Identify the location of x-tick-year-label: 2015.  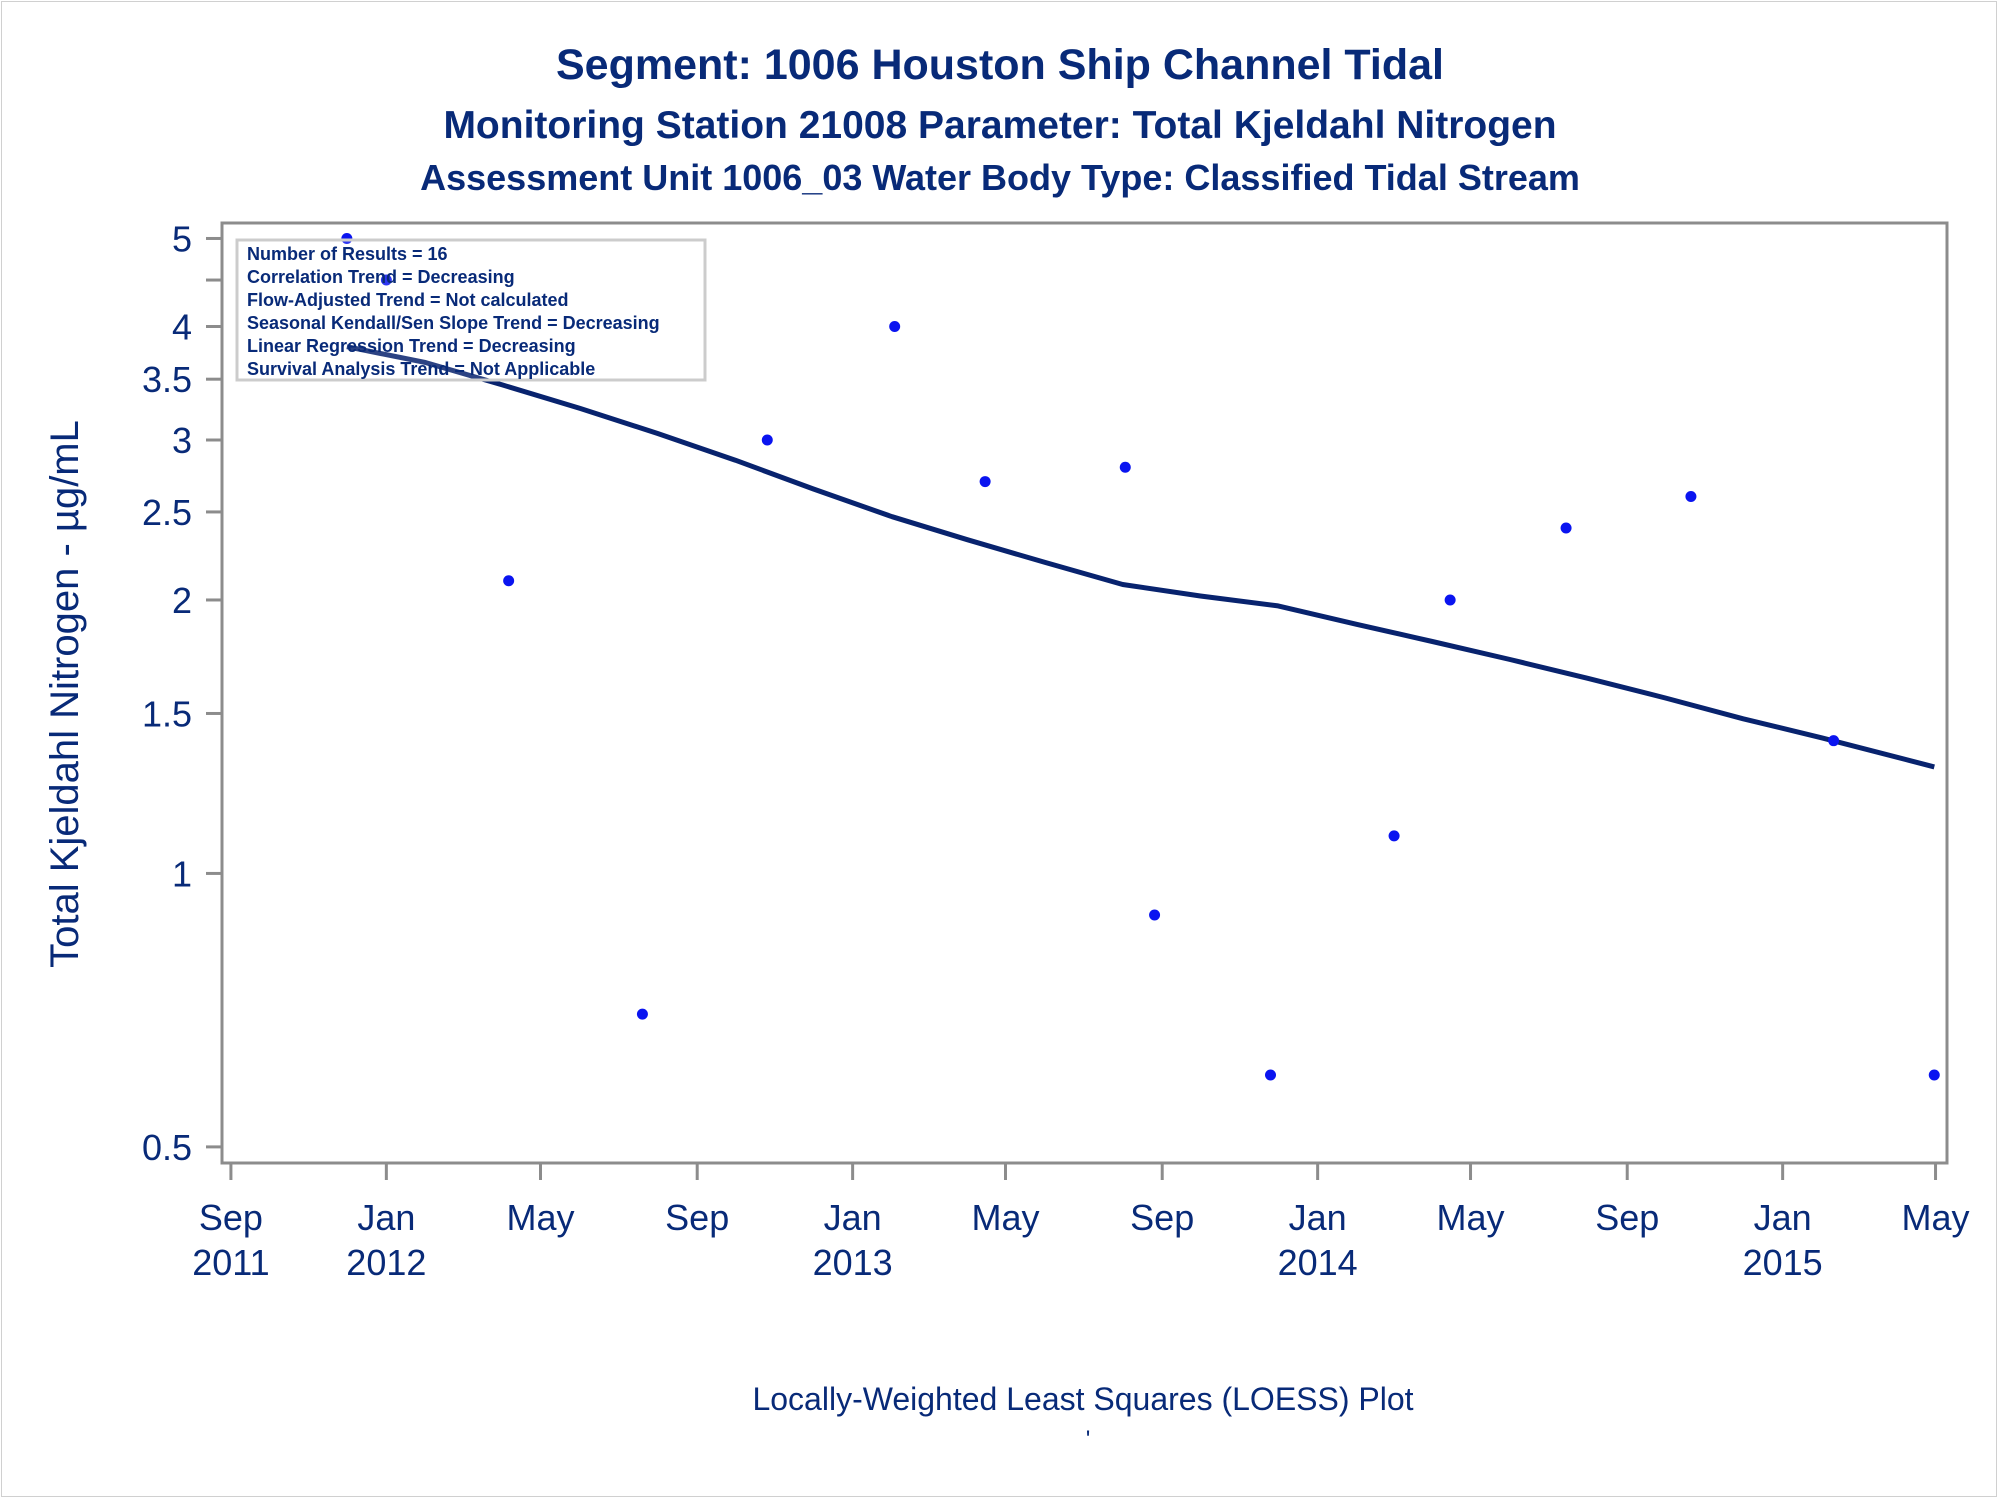
(1783, 1262).